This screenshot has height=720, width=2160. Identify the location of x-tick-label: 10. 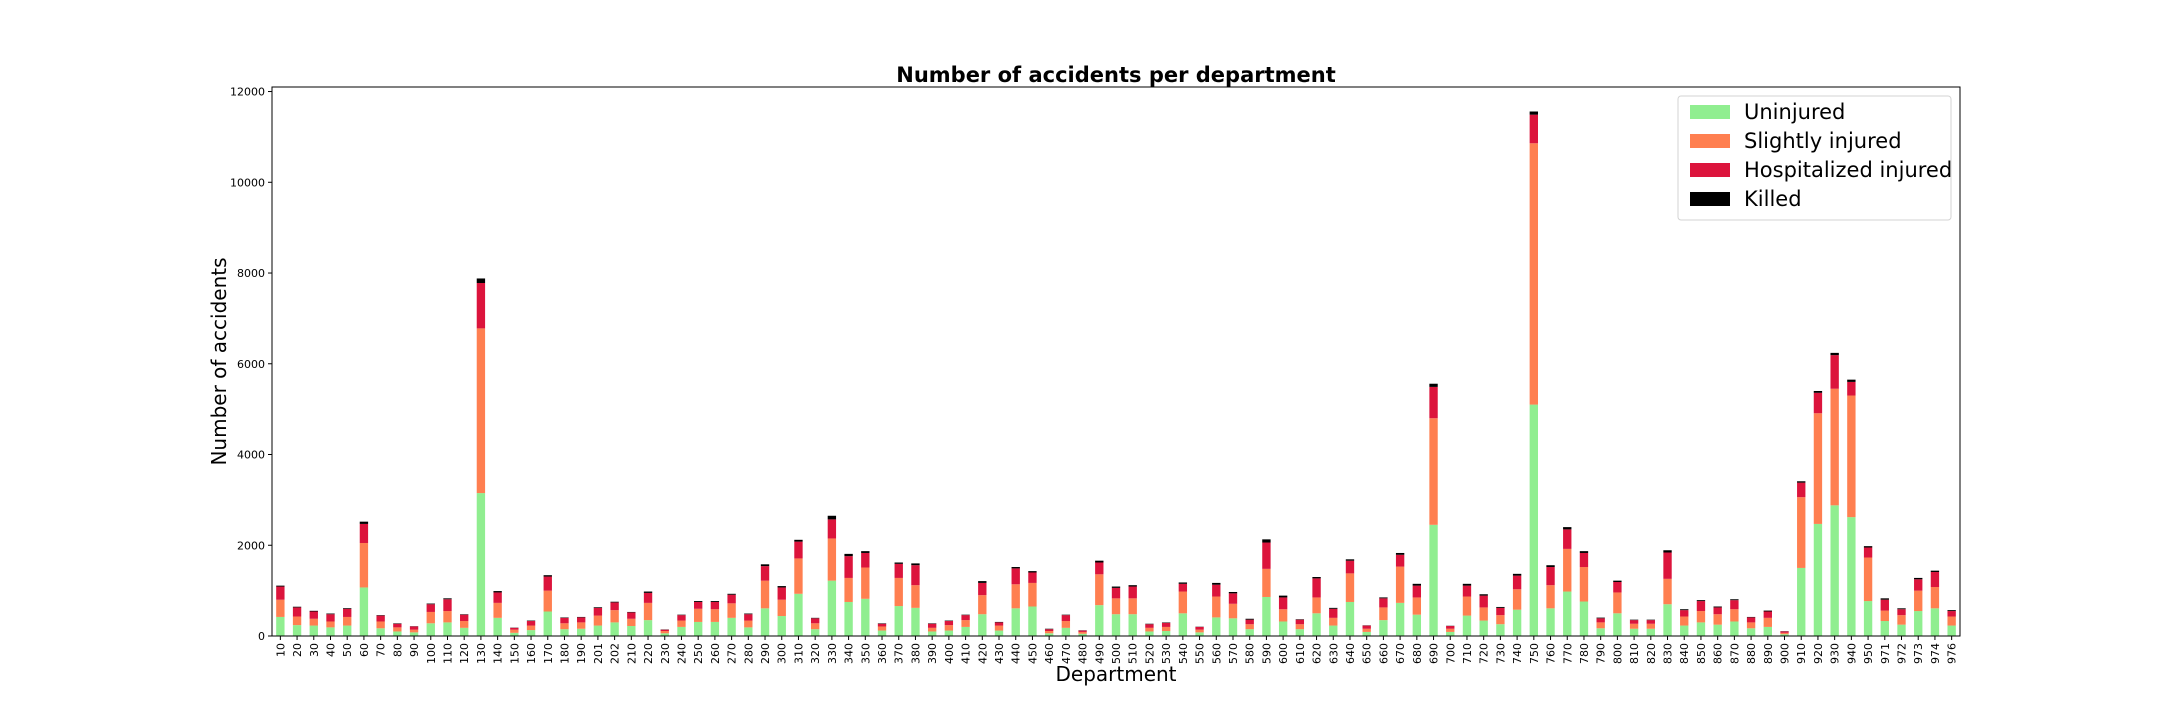
(280, 650).